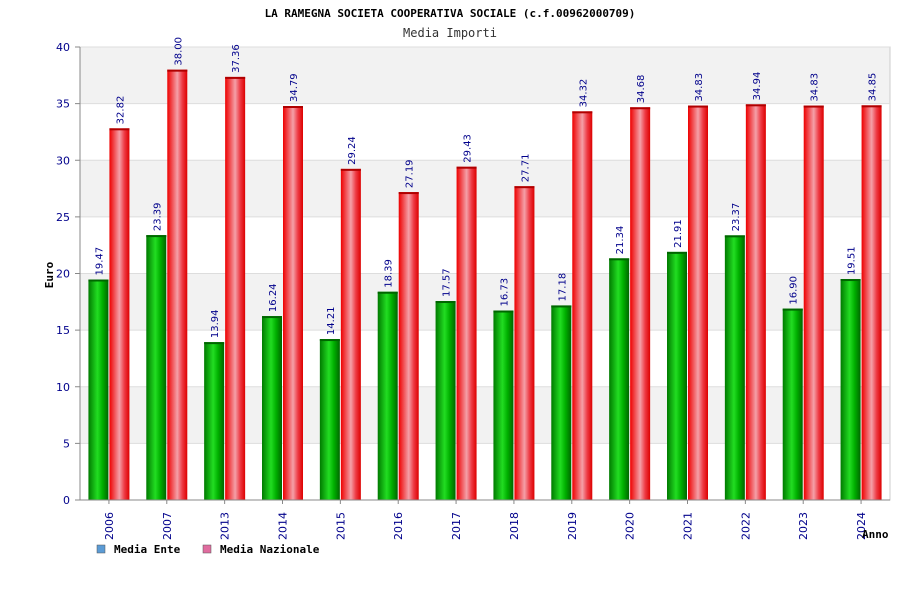 This screenshot has height=600, width=900. What do you see at coordinates (861, 526) in the screenshot?
I see `x-tick-label: 2024` at bounding box center [861, 526].